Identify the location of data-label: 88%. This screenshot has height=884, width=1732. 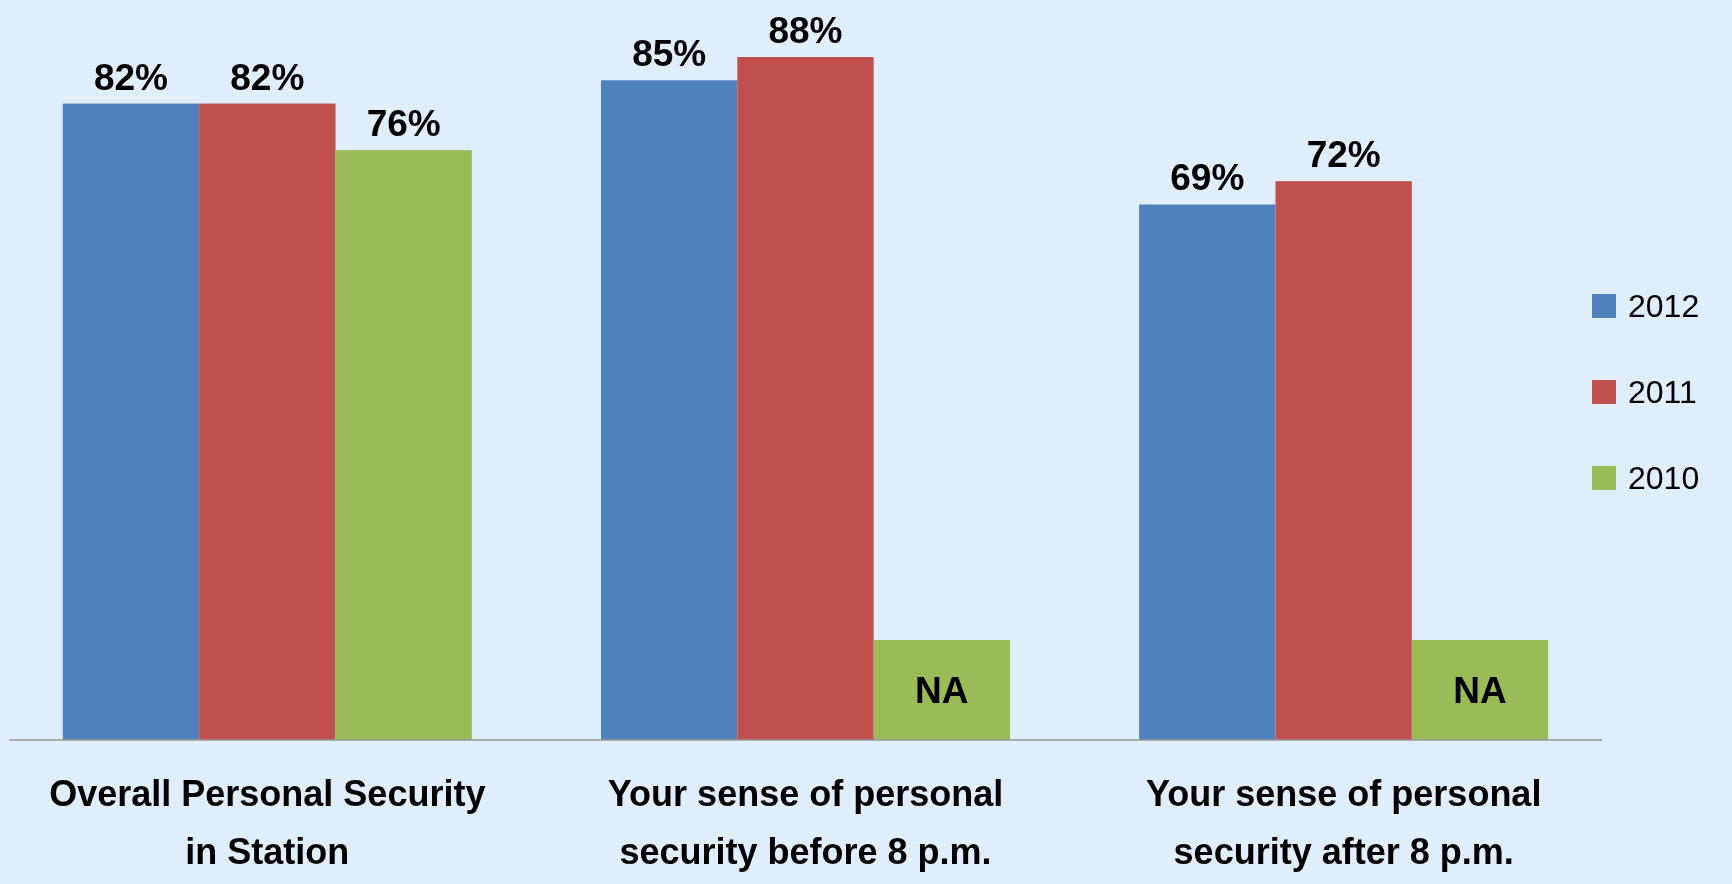
(805, 30).